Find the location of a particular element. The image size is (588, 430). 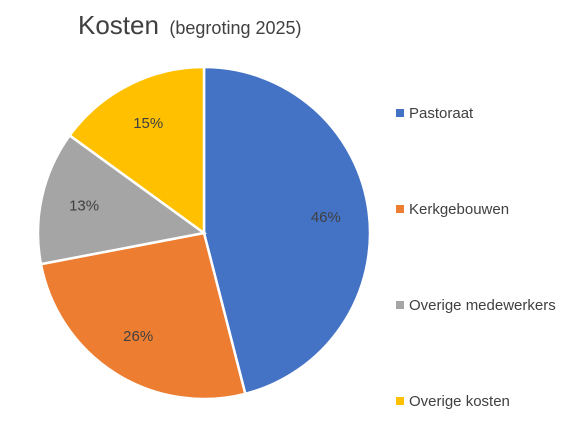

legend-item-0: Pastoraat is located at coordinates (434, 113).